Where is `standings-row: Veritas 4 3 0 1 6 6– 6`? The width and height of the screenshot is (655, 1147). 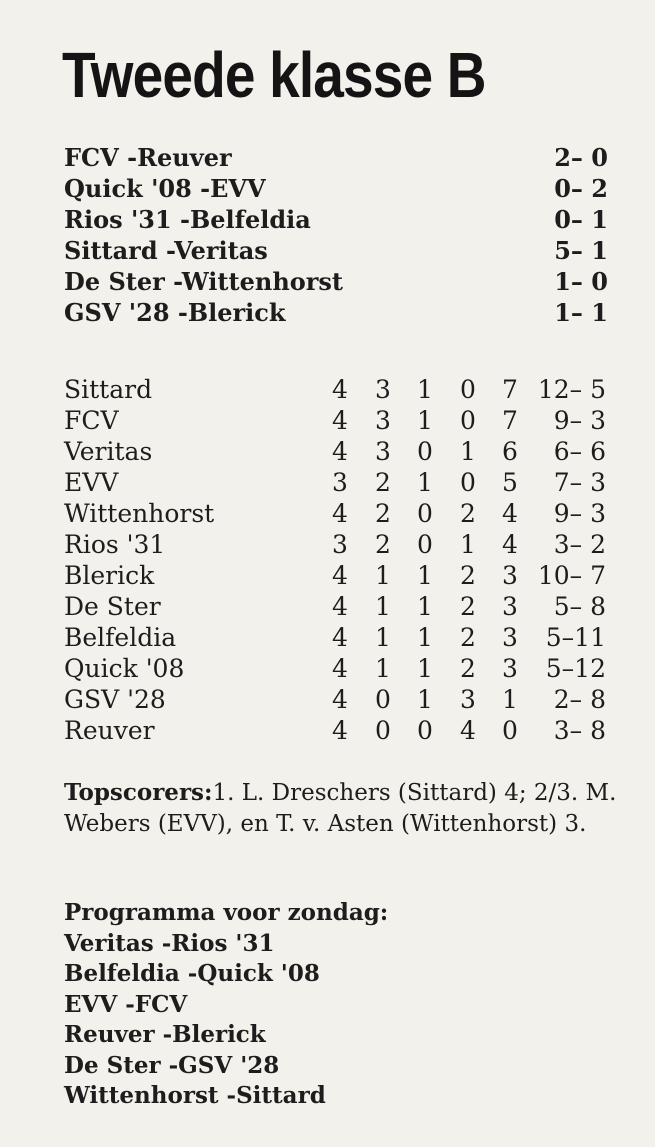 standings-row: Veritas 4 3 0 1 6 6– 6 is located at coordinates (336, 451).